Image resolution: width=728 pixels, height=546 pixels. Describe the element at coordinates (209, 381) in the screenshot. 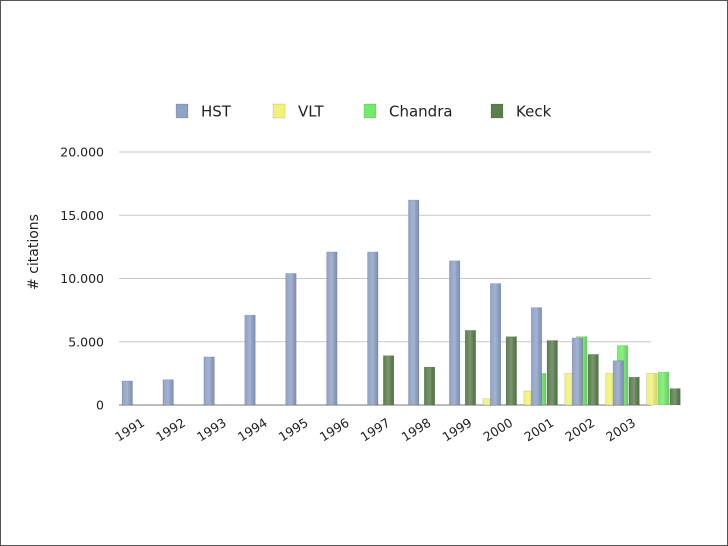

I see `bar-hst-1993` at that location.